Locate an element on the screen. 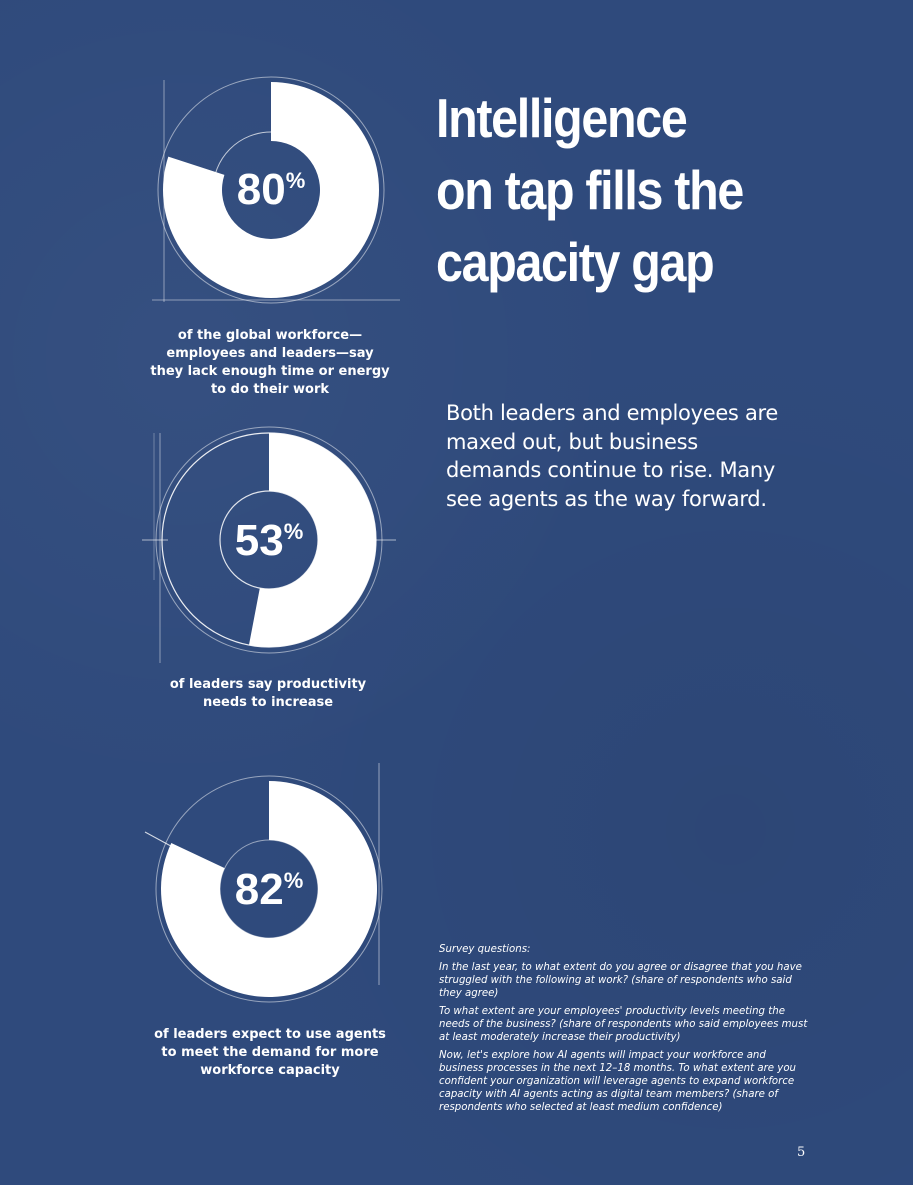 The image size is (913, 1185). stat-value-53: 53 is located at coordinates (259, 540).